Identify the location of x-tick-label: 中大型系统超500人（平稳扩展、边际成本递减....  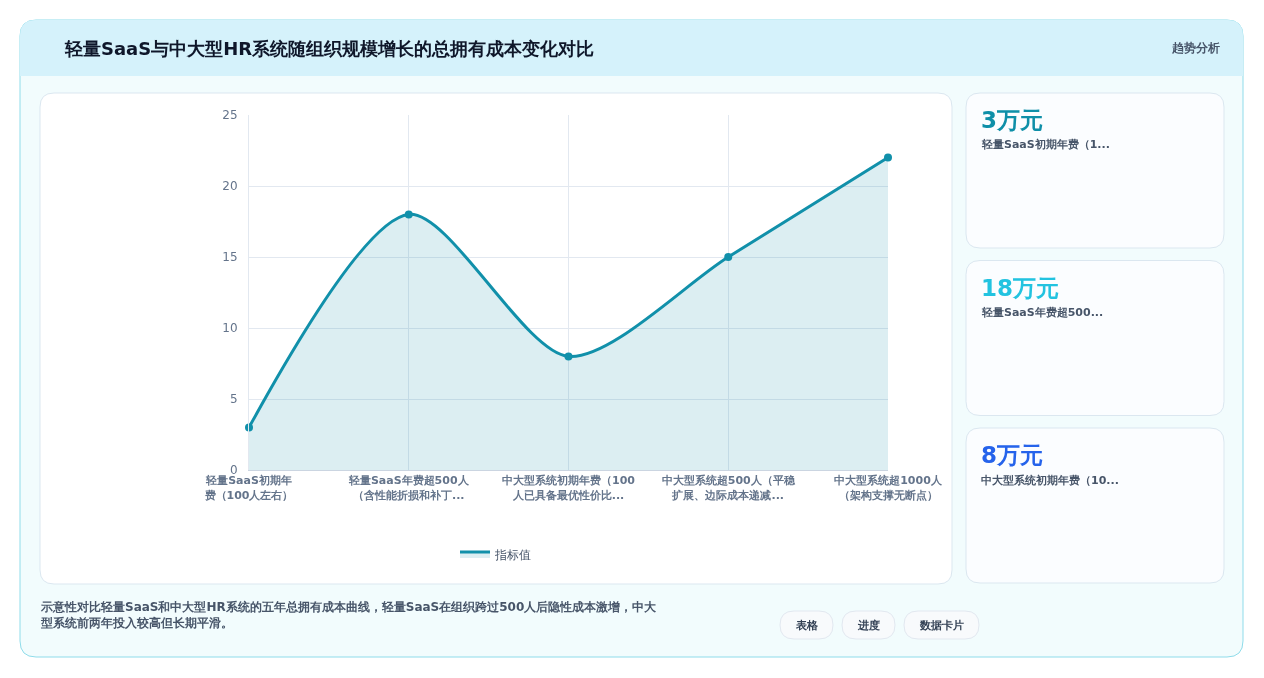
(728, 488).